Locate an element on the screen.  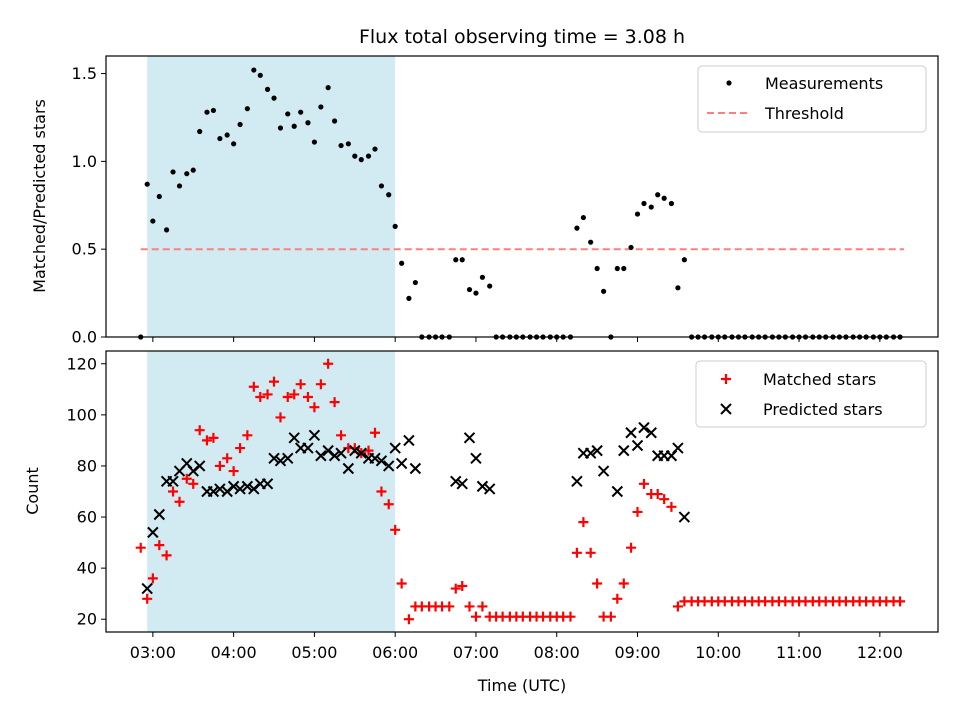
top-y-tick-label: 1.0 is located at coordinates (84, 161).